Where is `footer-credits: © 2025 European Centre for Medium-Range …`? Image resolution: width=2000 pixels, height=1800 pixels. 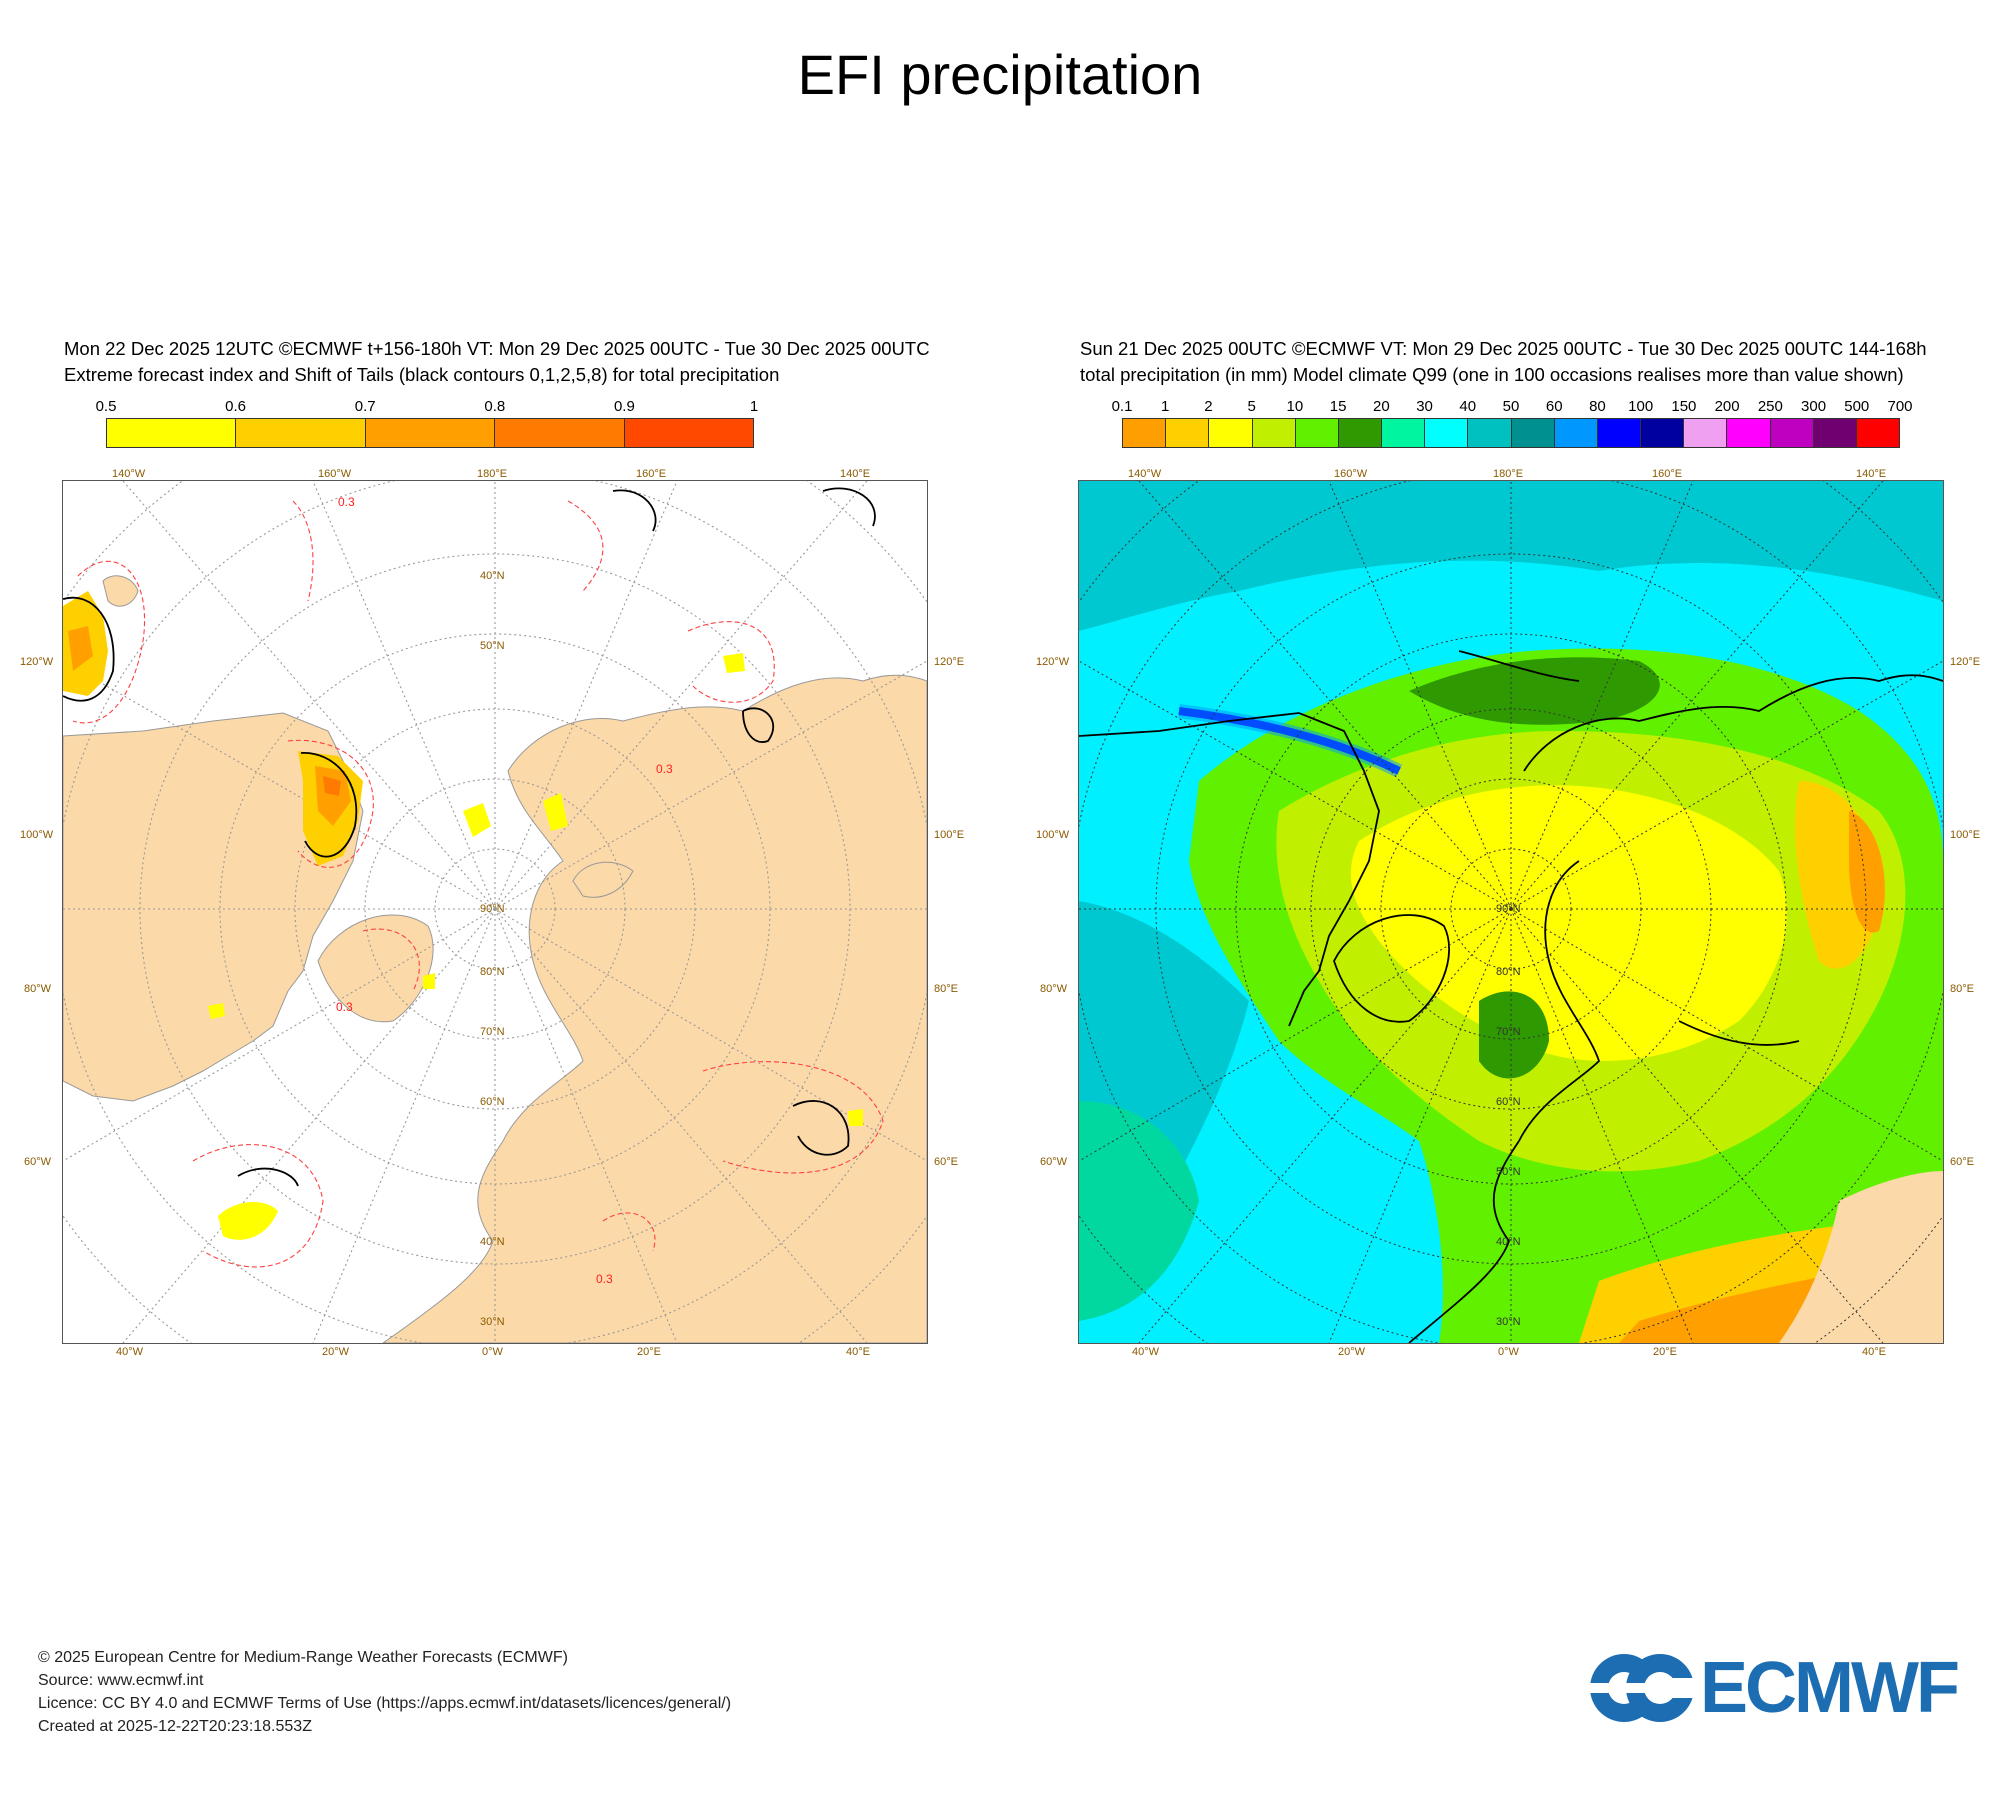 footer-credits: © 2025 European Centre for Medium-Range … is located at coordinates (384, 1692).